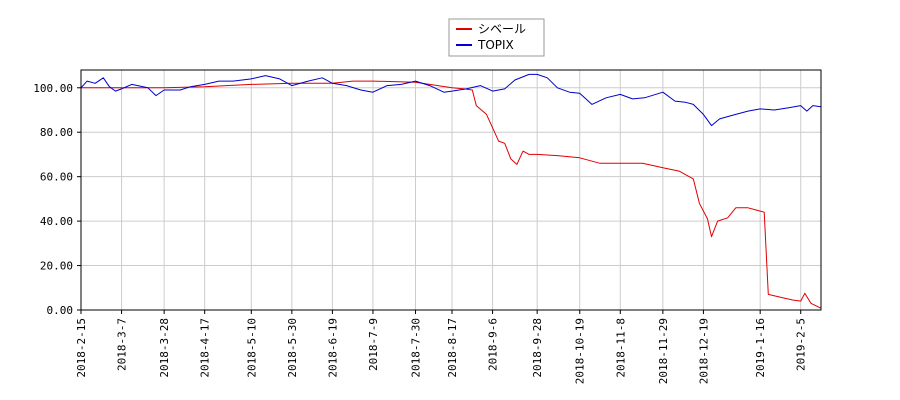 The width and height of the screenshot is (900, 400). I want to click on legend-label-0: シベール, so click(502, 29).